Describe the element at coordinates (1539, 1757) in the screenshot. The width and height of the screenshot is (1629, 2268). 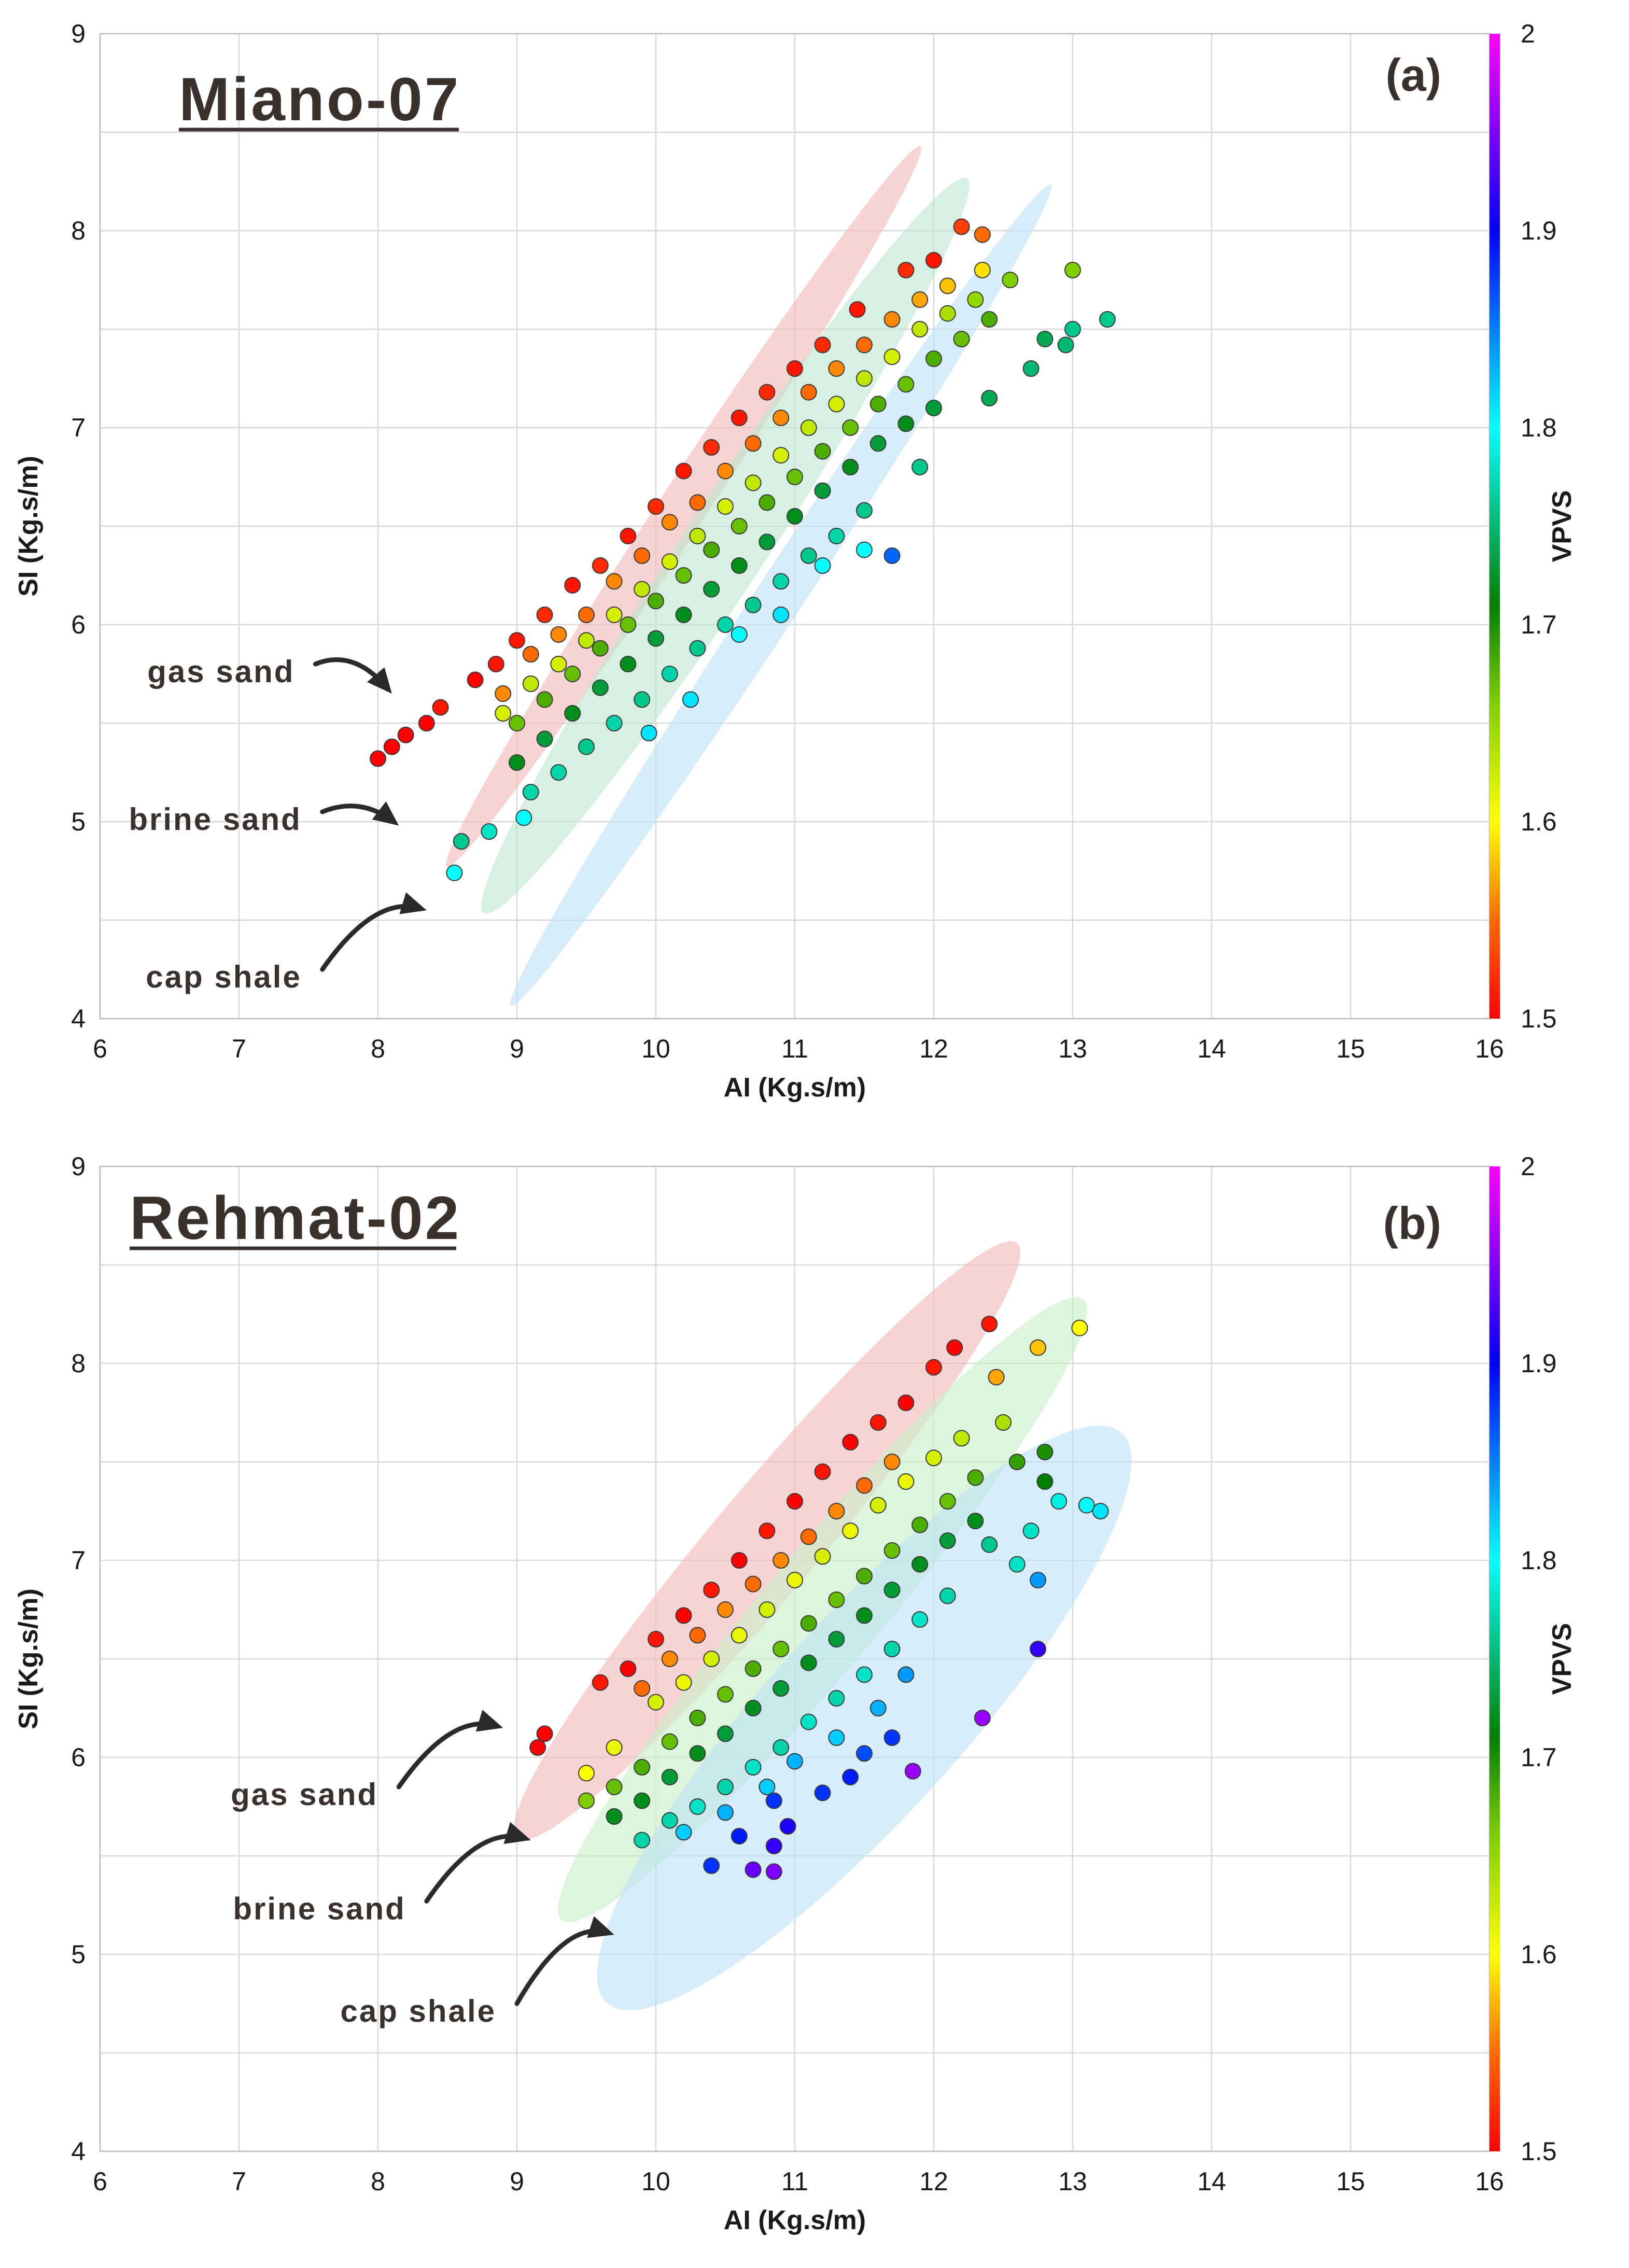
I see `colorbar-tick-label: 1.7` at that location.